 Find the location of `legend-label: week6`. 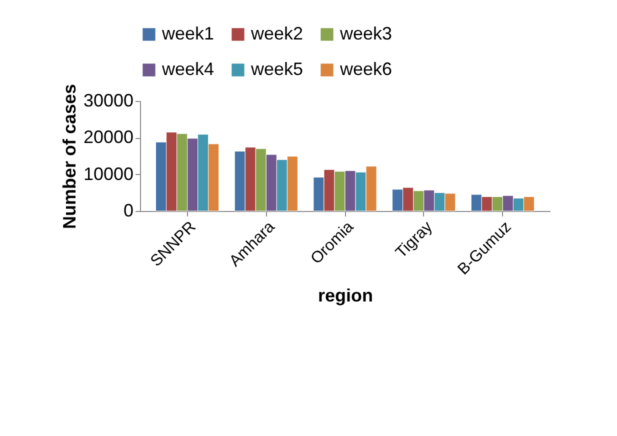

legend-label: week6 is located at coordinates (365, 69).